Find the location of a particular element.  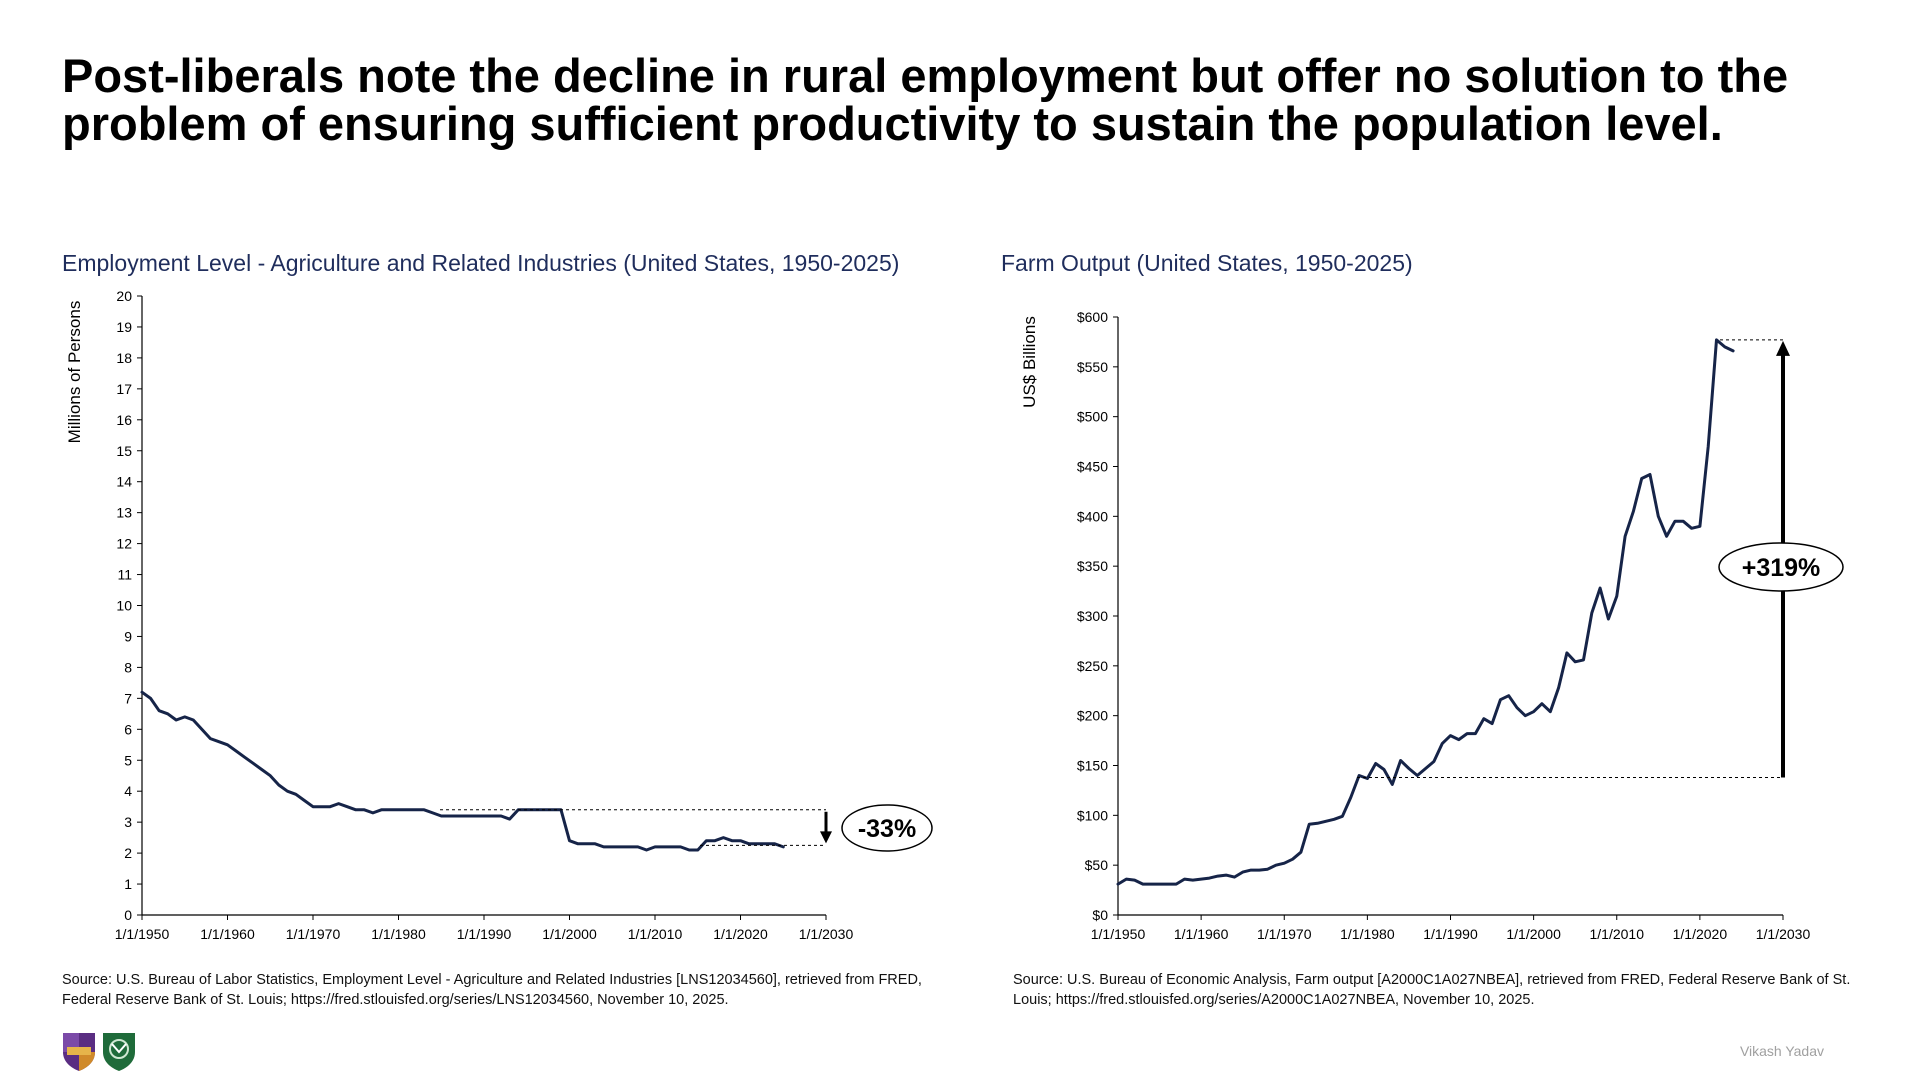

y-tick-label: $150 is located at coordinates (1092, 766).